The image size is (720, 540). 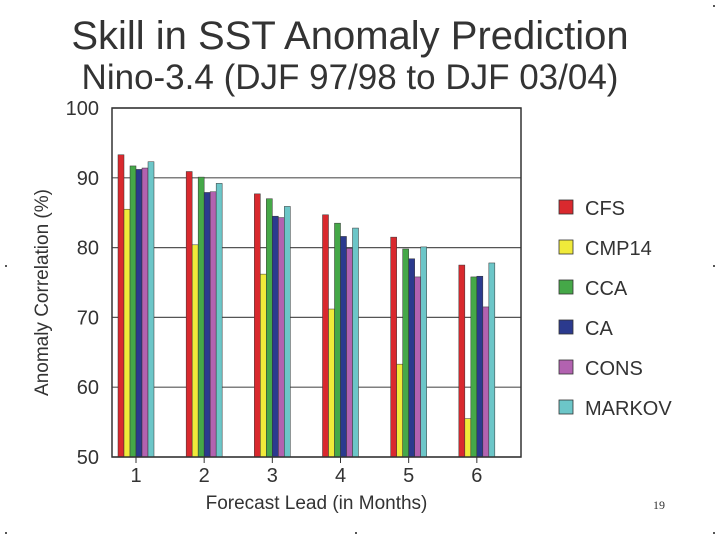 What do you see at coordinates (566, 327) in the screenshot?
I see `legend-swatch-ca` at bounding box center [566, 327].